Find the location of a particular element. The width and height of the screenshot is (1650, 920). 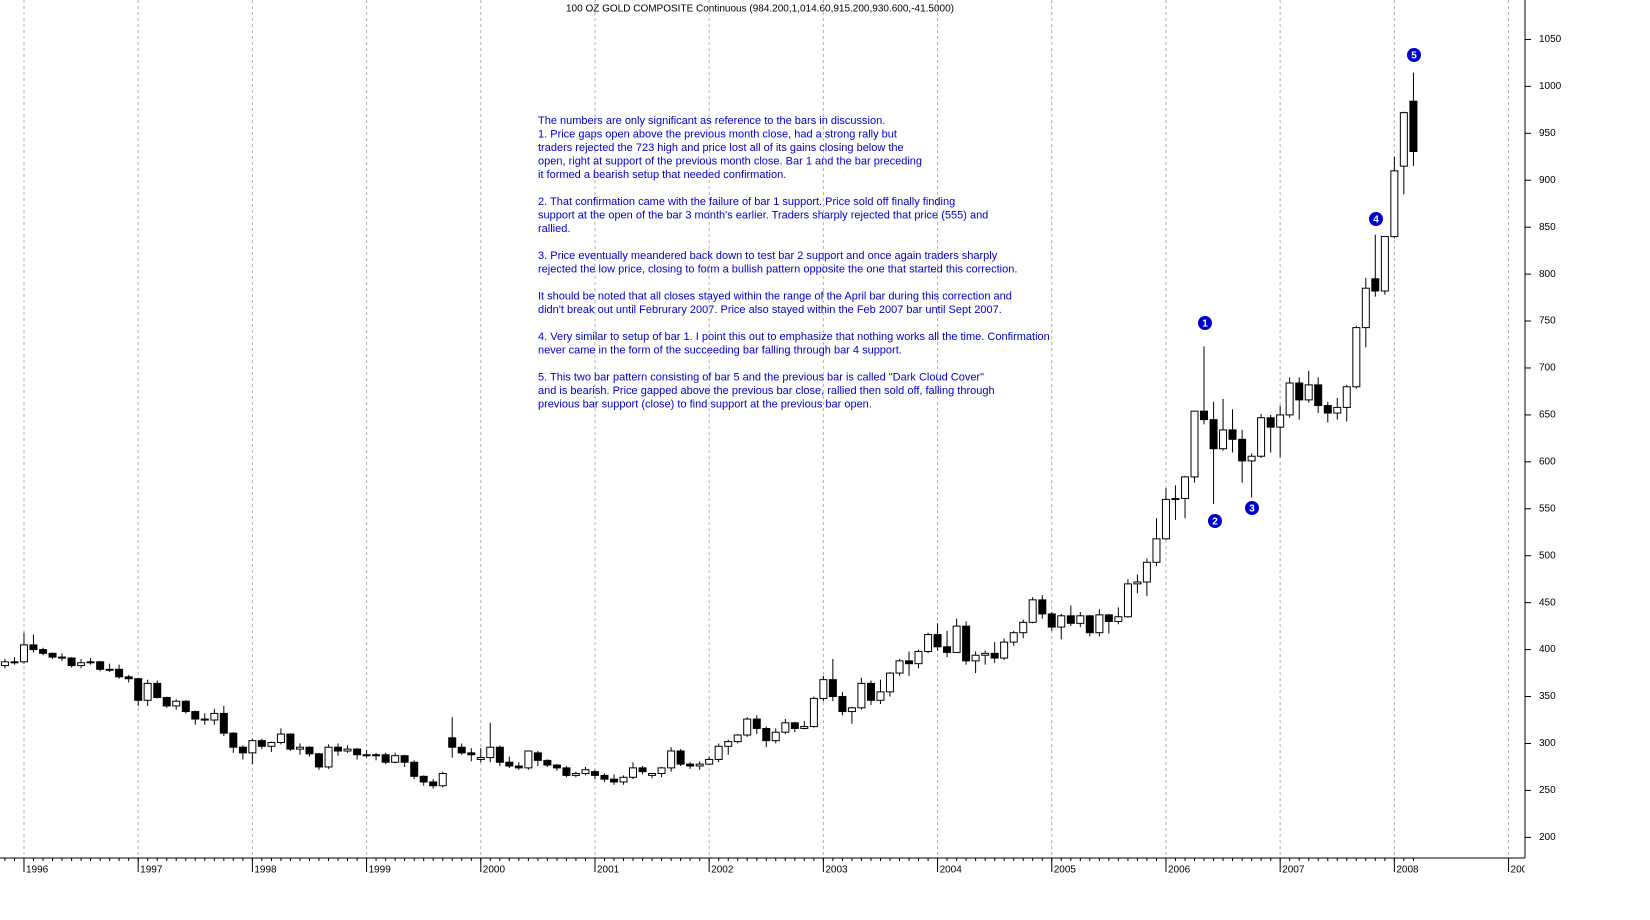

y-tick-label: 900 is located at coordinates (1547, 180).